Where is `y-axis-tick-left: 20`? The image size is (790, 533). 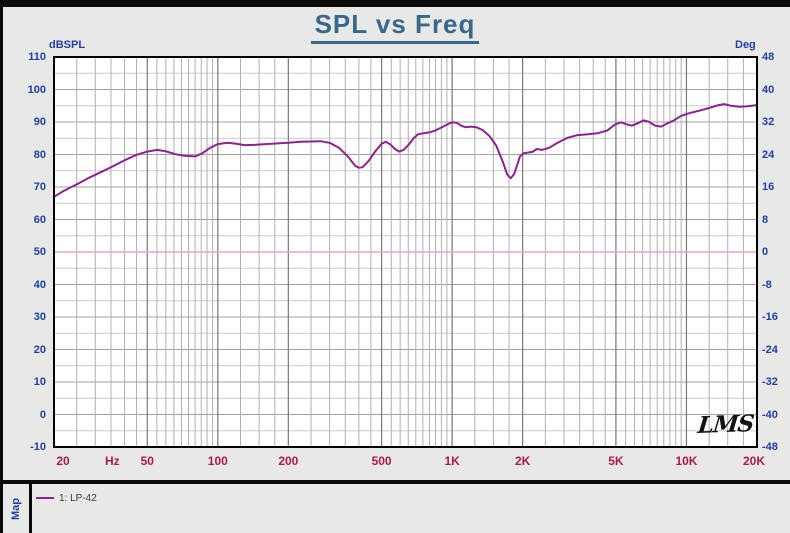
y-axis-tick-left: 20 is located at coordinates (39, 349).